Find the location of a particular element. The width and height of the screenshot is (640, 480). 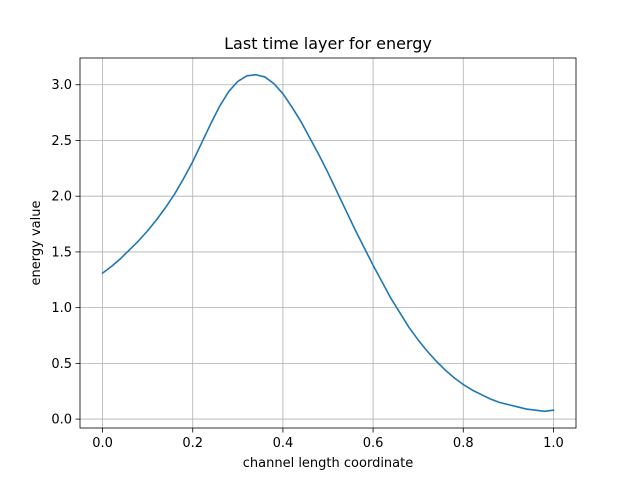

x-tick-label: 0.2 is located at coordinates (192, 443).